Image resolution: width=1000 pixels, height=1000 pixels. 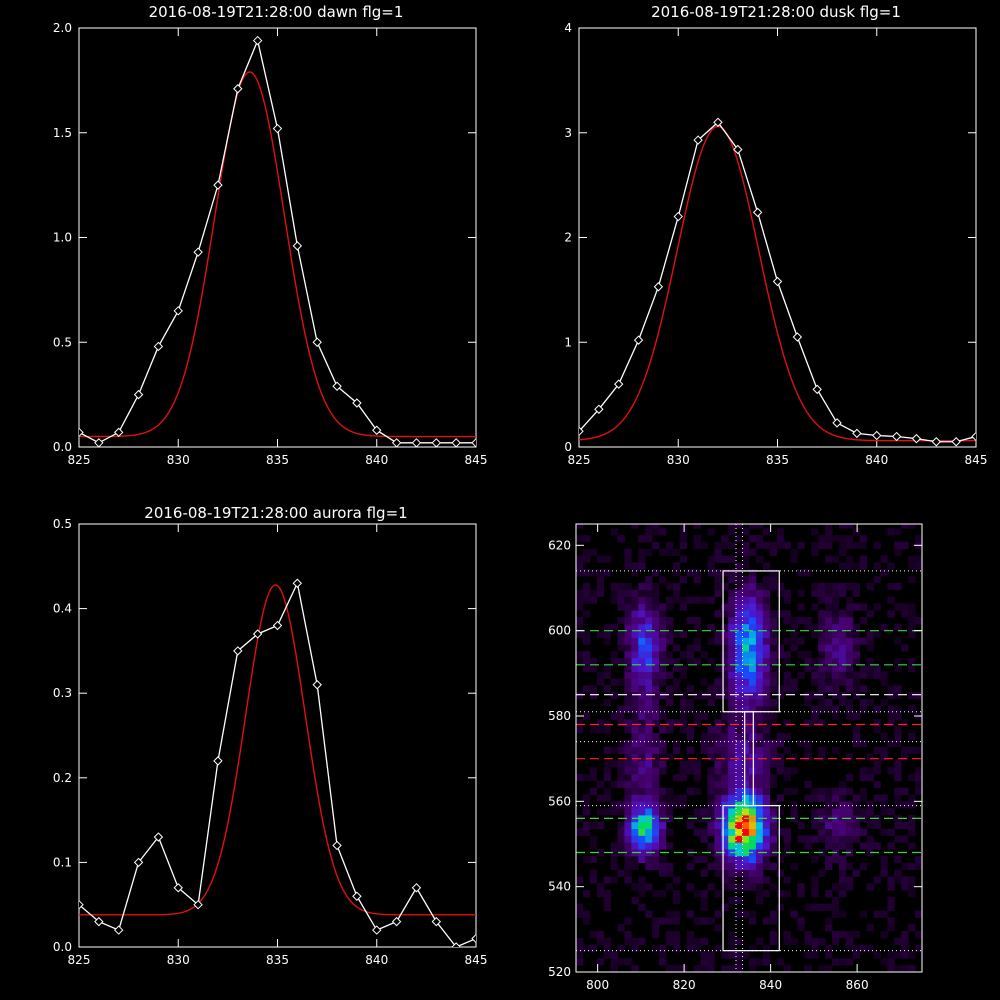 I want to click on dusk-xtick-label: 830, so click(x=678, y=460).